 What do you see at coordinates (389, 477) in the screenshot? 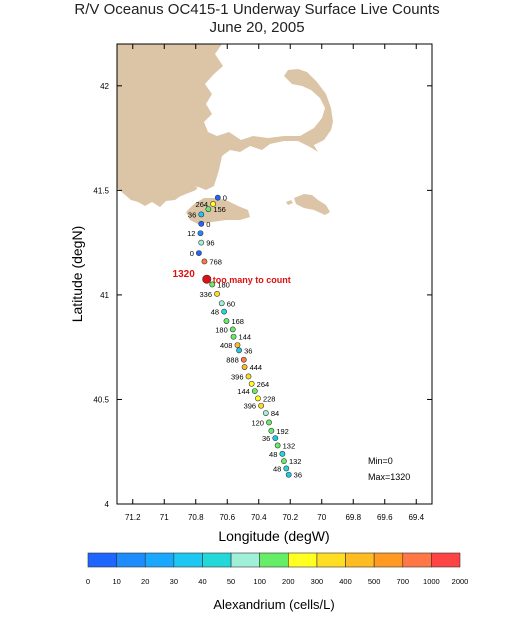
I see `max-label: Max=1320` at bounding box center [389, 477].